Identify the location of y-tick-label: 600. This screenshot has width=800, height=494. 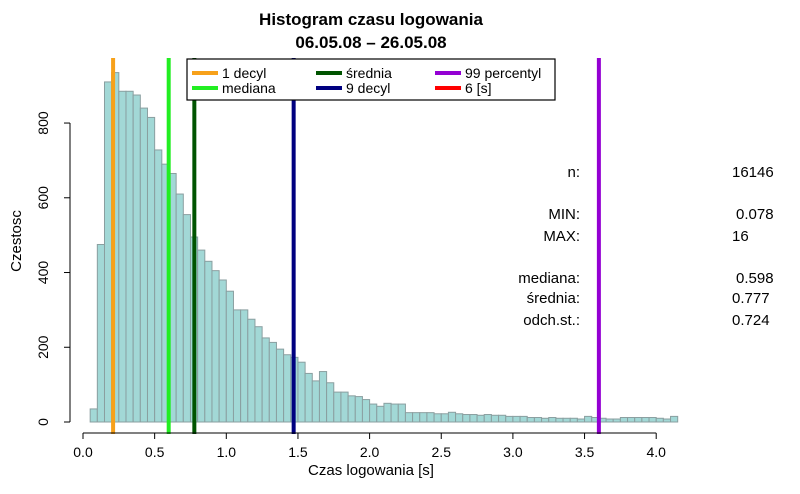
(43, 198).